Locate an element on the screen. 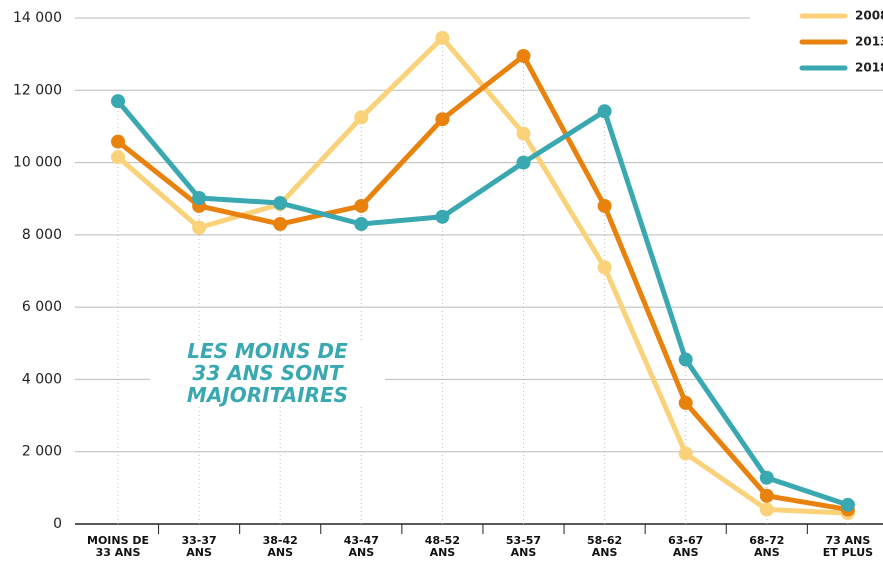 The width and height of the screenshot is (883, 561). y-tick-label: 10 000 is located at coordinates (37, 163).